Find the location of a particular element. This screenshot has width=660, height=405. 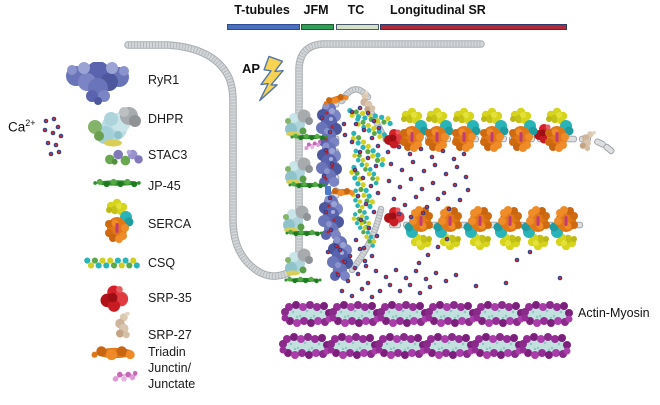

csq-polymers is located at coordinates (370, 178).